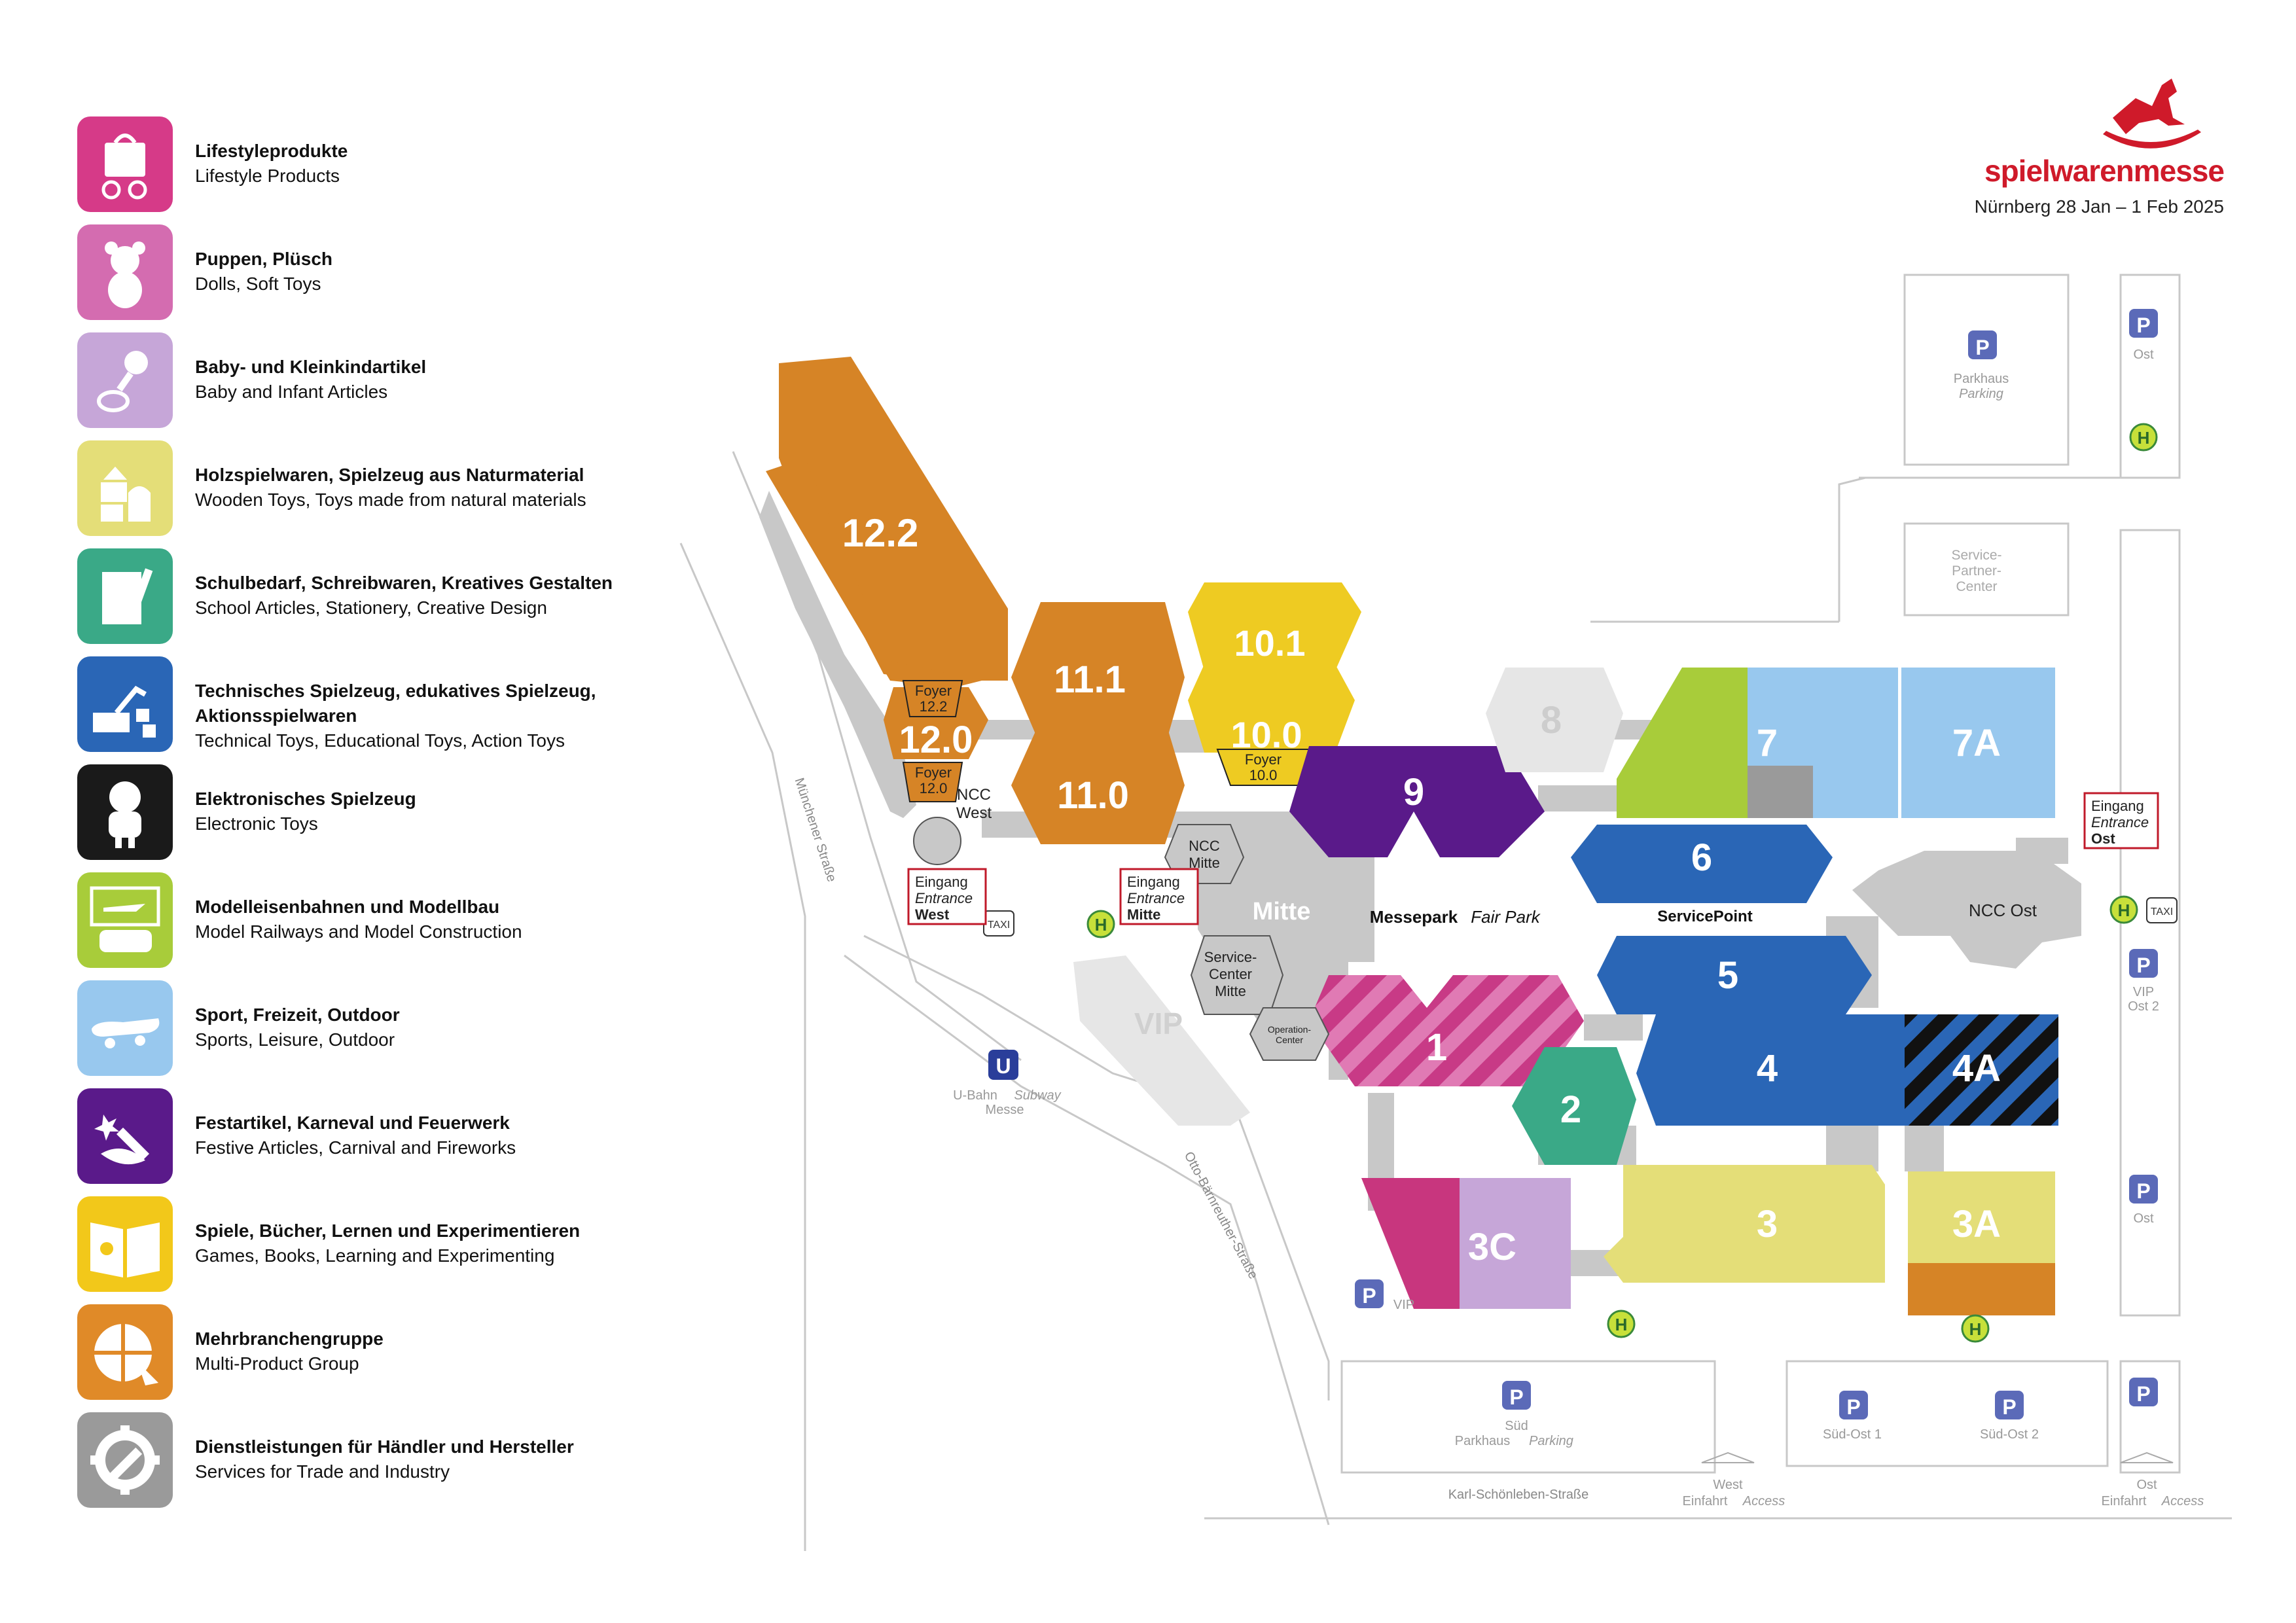  Describe the element at coordinates (1143, 915) in the screenshot. I see `svg-text: Mitte` at that location.